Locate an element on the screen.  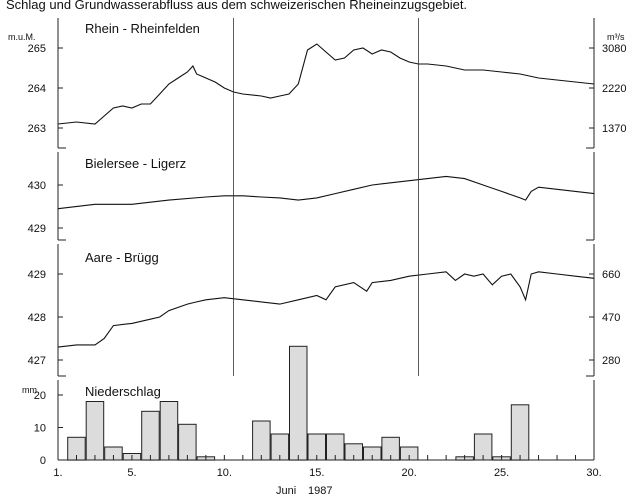
x-tick-label: 15. is located at coordinates (316, 473).